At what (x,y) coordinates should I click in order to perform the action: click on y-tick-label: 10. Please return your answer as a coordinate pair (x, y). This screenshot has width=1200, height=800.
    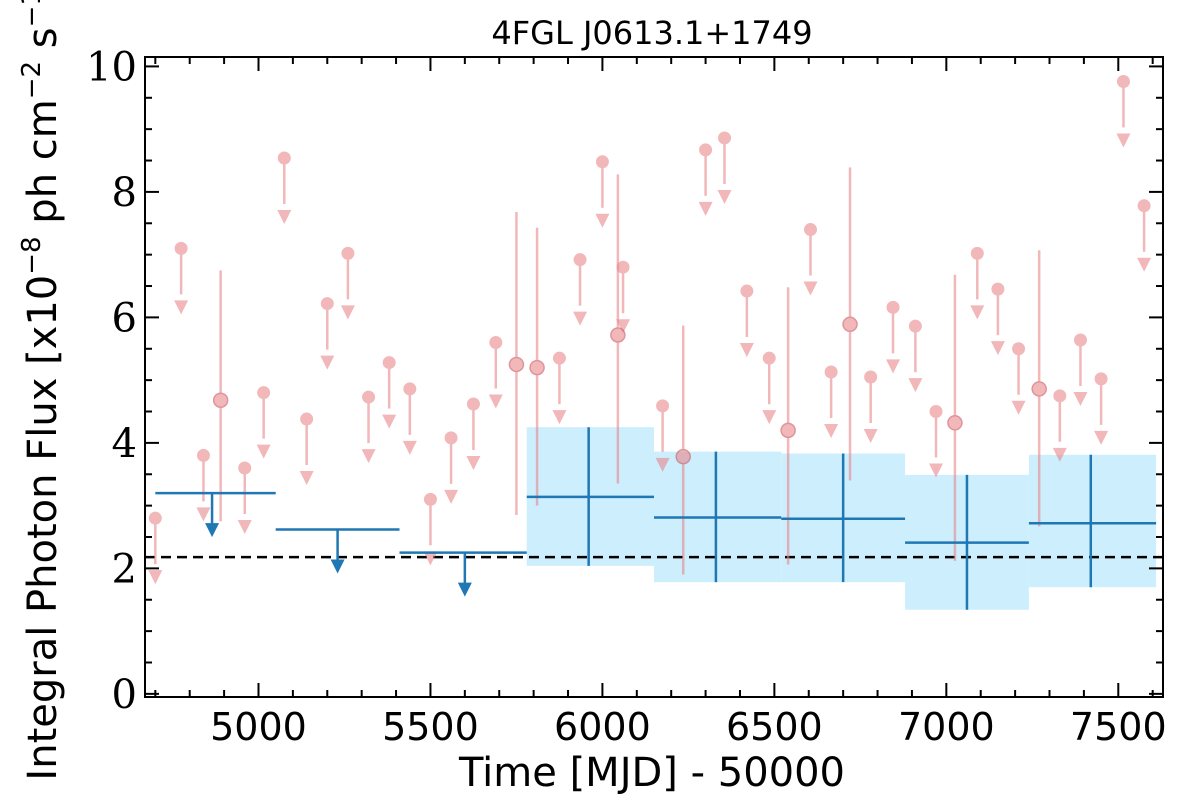
    Looking at the image, I should click on (111, 67).